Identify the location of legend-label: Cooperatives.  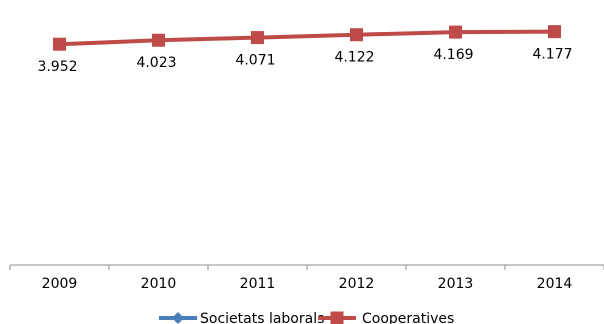
(408, 317).